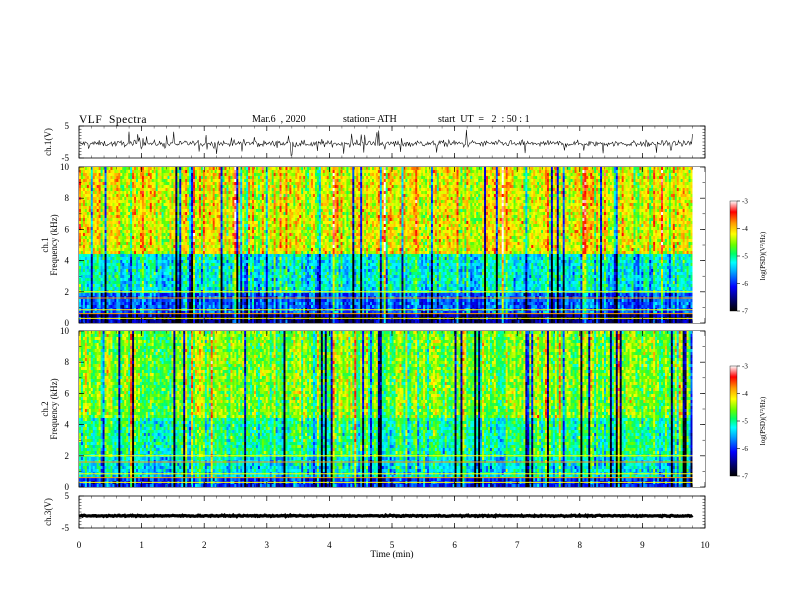 This screenshot has width=792, height=612. I want to click on ch2-spectrogram-ylabel-frequency: Frequency (kHz), so click(54, 408).